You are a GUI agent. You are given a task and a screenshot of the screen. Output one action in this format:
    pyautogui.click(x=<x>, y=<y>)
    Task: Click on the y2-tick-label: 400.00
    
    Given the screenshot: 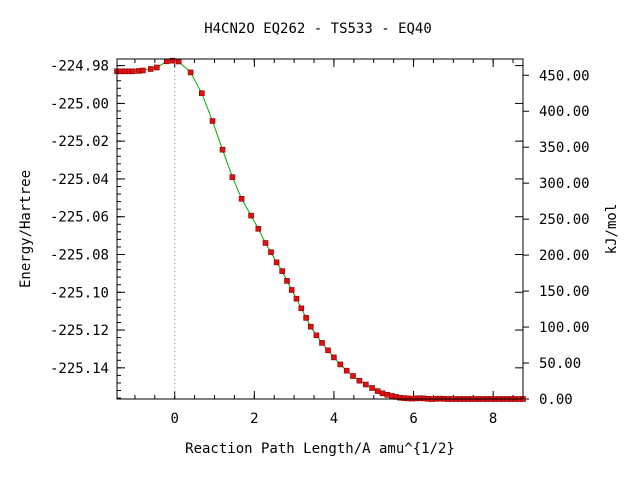 What is the action you would take?
    pyautogui.click(x=564, y=112)
    